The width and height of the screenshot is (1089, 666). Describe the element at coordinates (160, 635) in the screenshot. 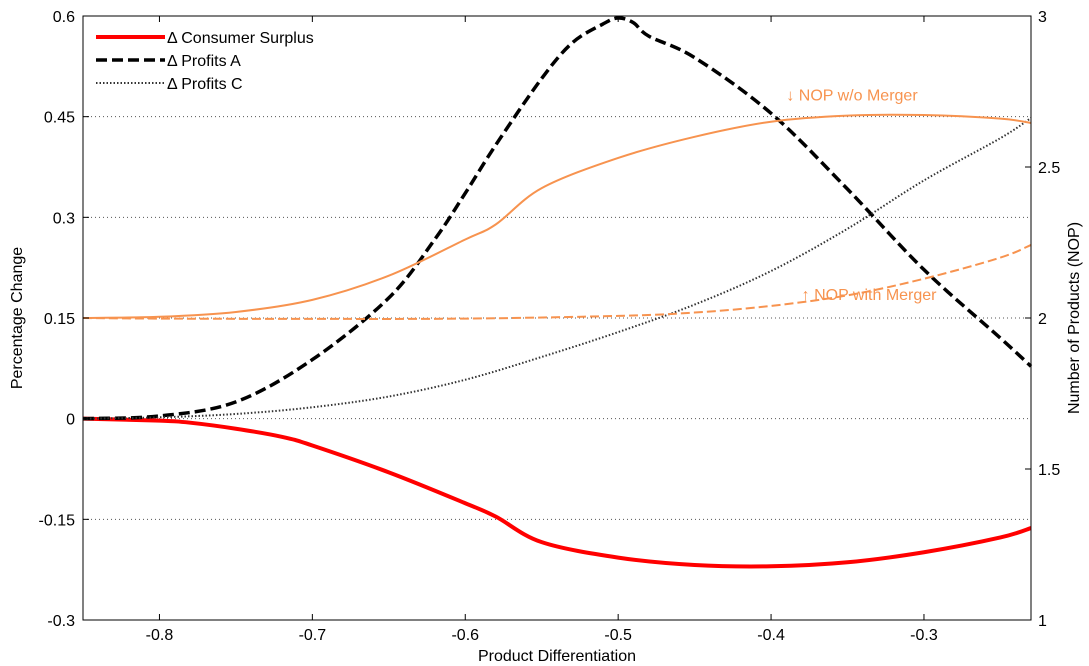

I see `x-tick-label: -0.8` at that location.